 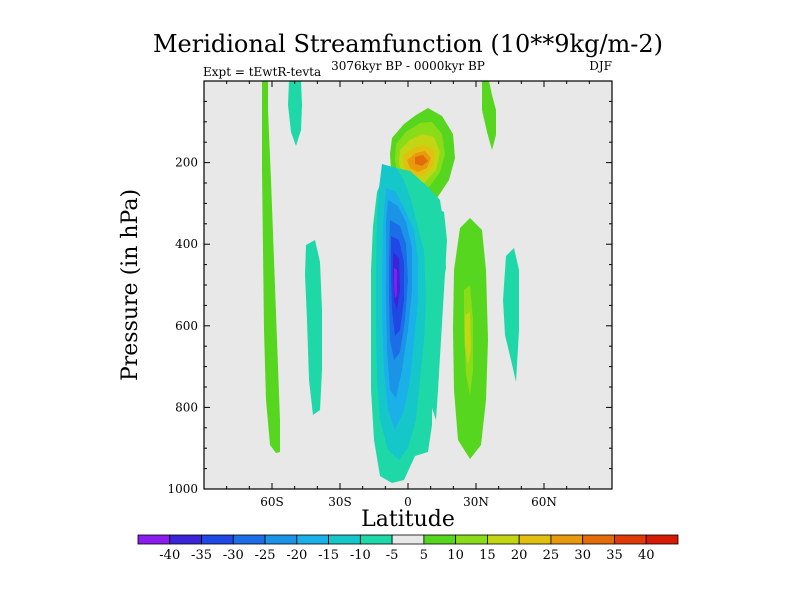 I want to click on contour-south-band-main, so click(x=271, y=267).